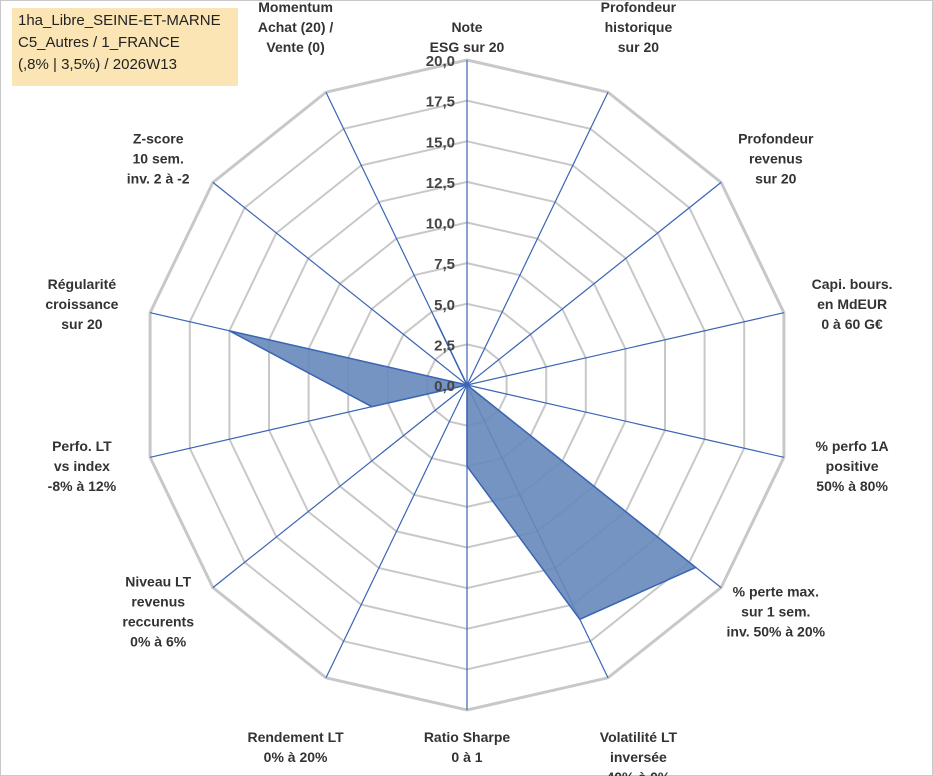 The height and width of the screenshot is (776, 933). Describe the element at coordinates (158, 611) in the screenshot. I see `axis-label: Niveau LT revenus reccurents 0% à 6%` at that location.